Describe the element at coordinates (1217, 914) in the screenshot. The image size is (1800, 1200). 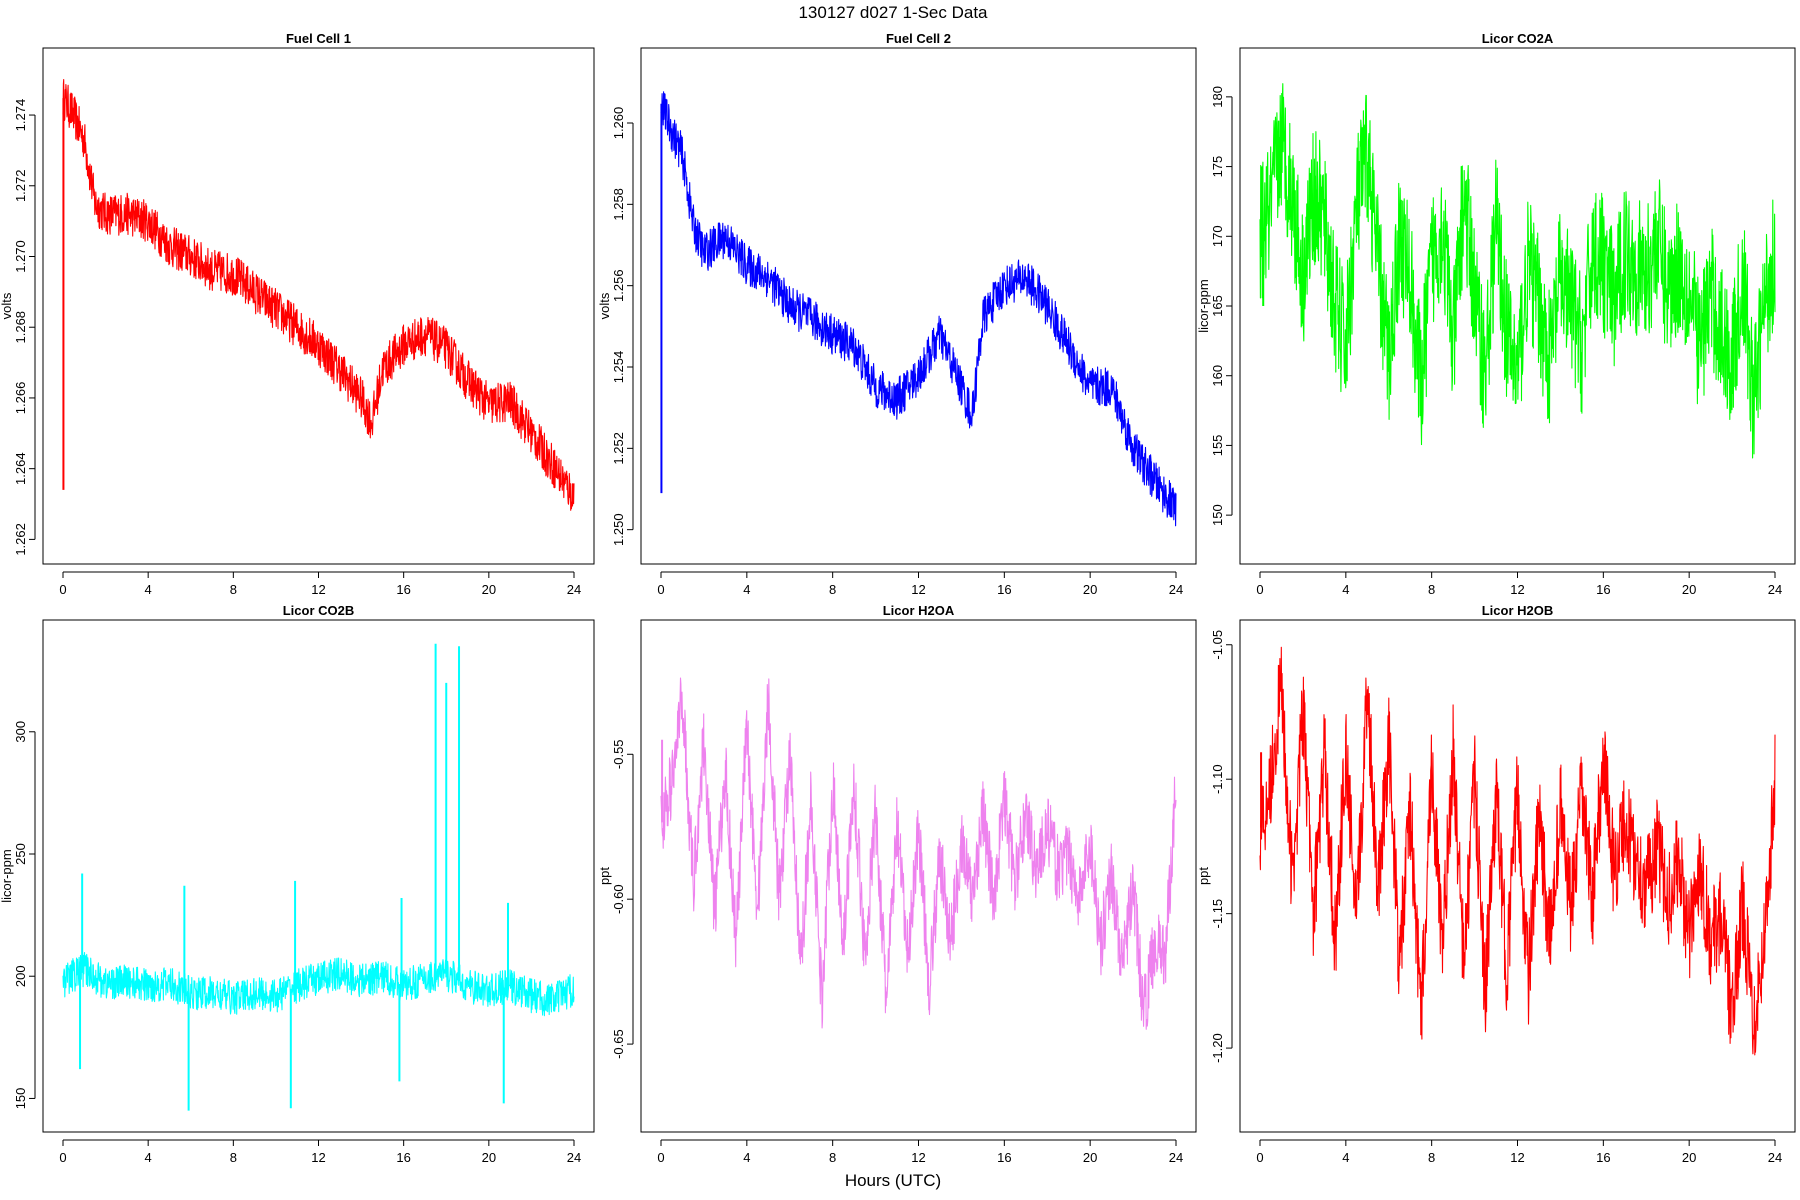
I see `y-tick-label: -1.15` at that location.